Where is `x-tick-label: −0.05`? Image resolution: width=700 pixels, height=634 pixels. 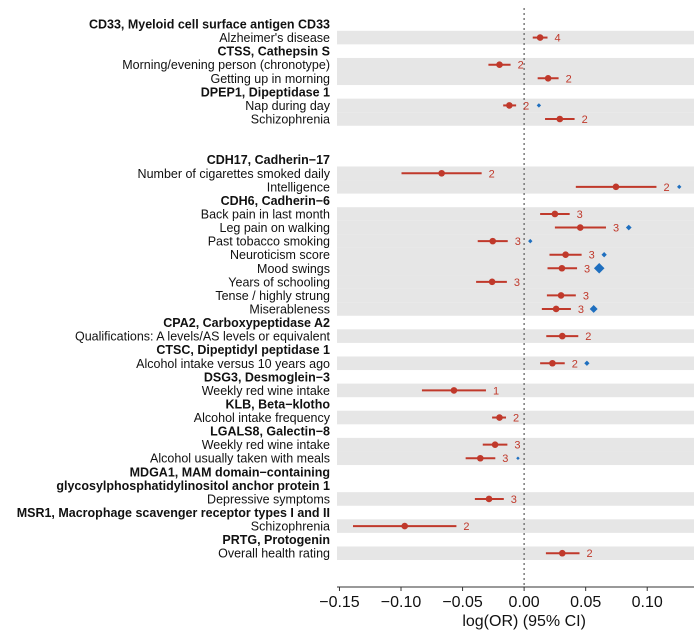 x-tick-label: −0.05 is located at coordinates (462, 602).